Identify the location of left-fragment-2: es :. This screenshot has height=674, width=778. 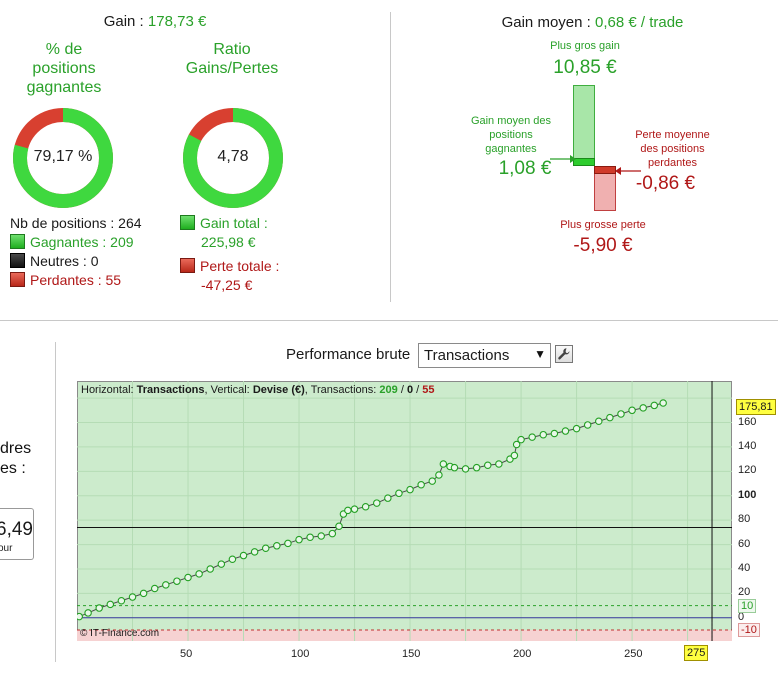
(13, 468).